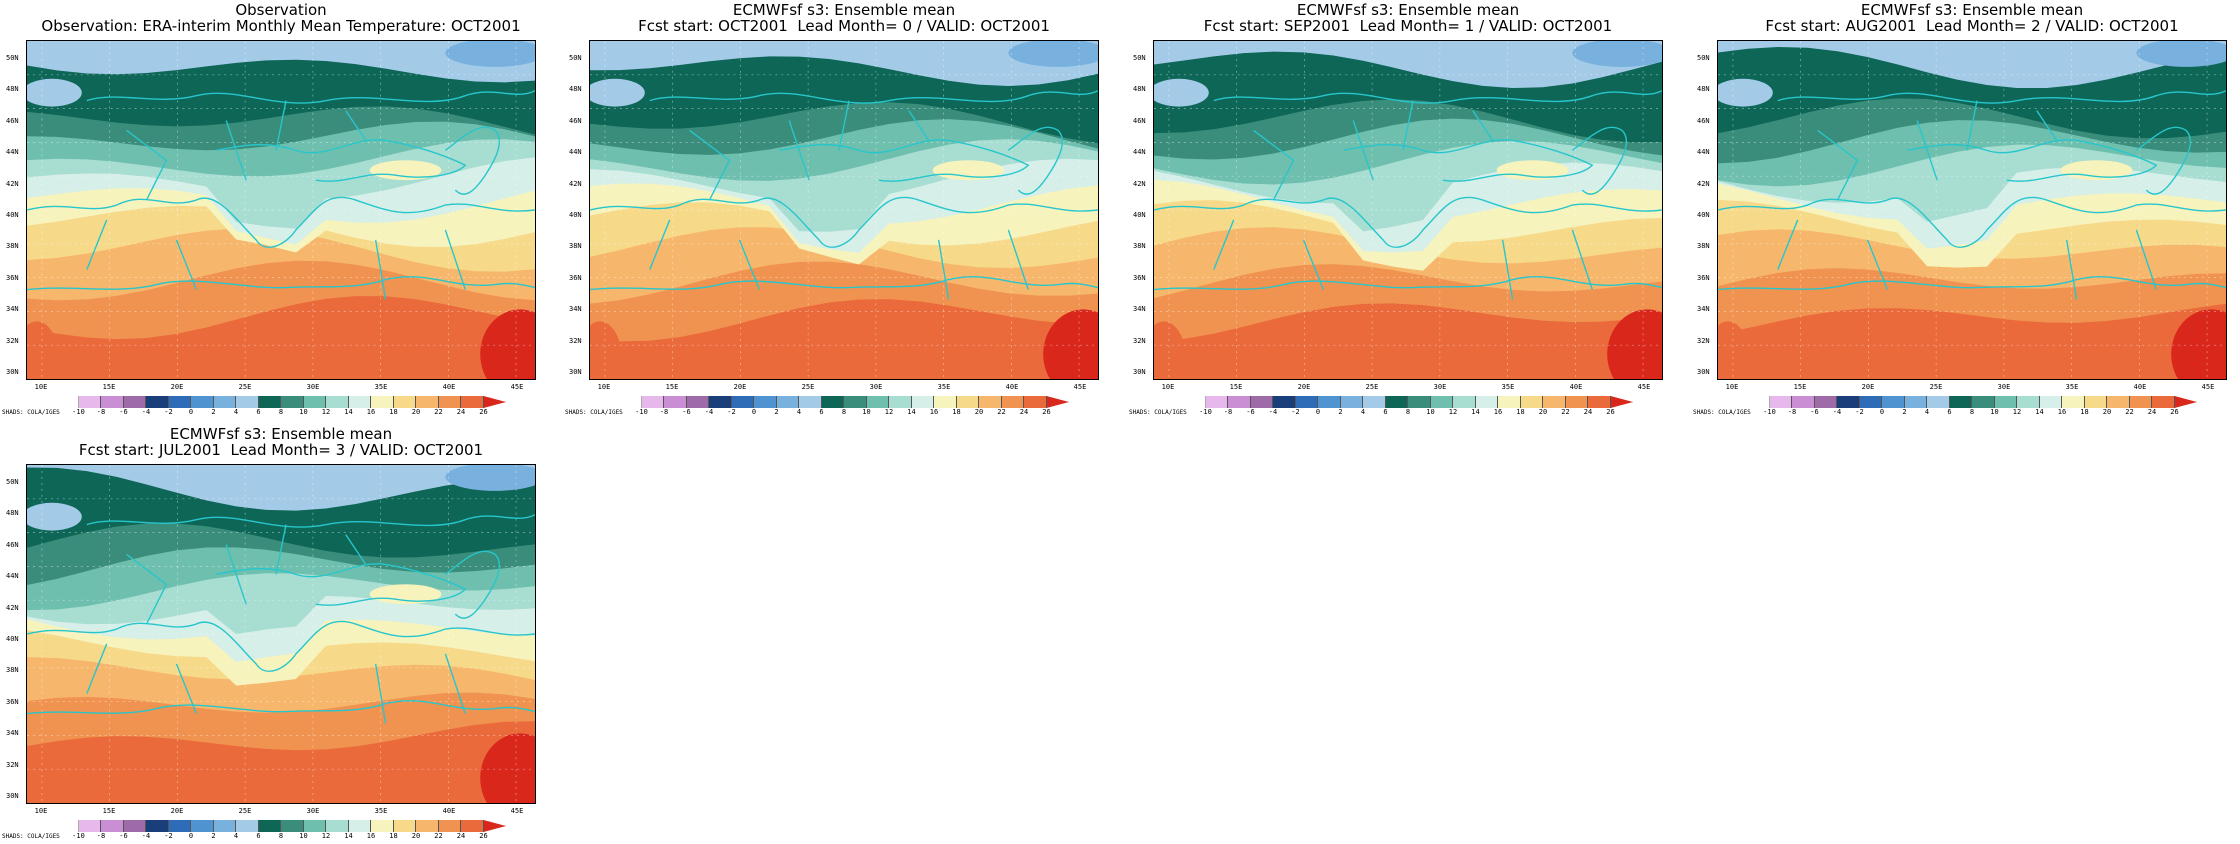  I want to click on y-tick-label: 44N, so click(12, 152).